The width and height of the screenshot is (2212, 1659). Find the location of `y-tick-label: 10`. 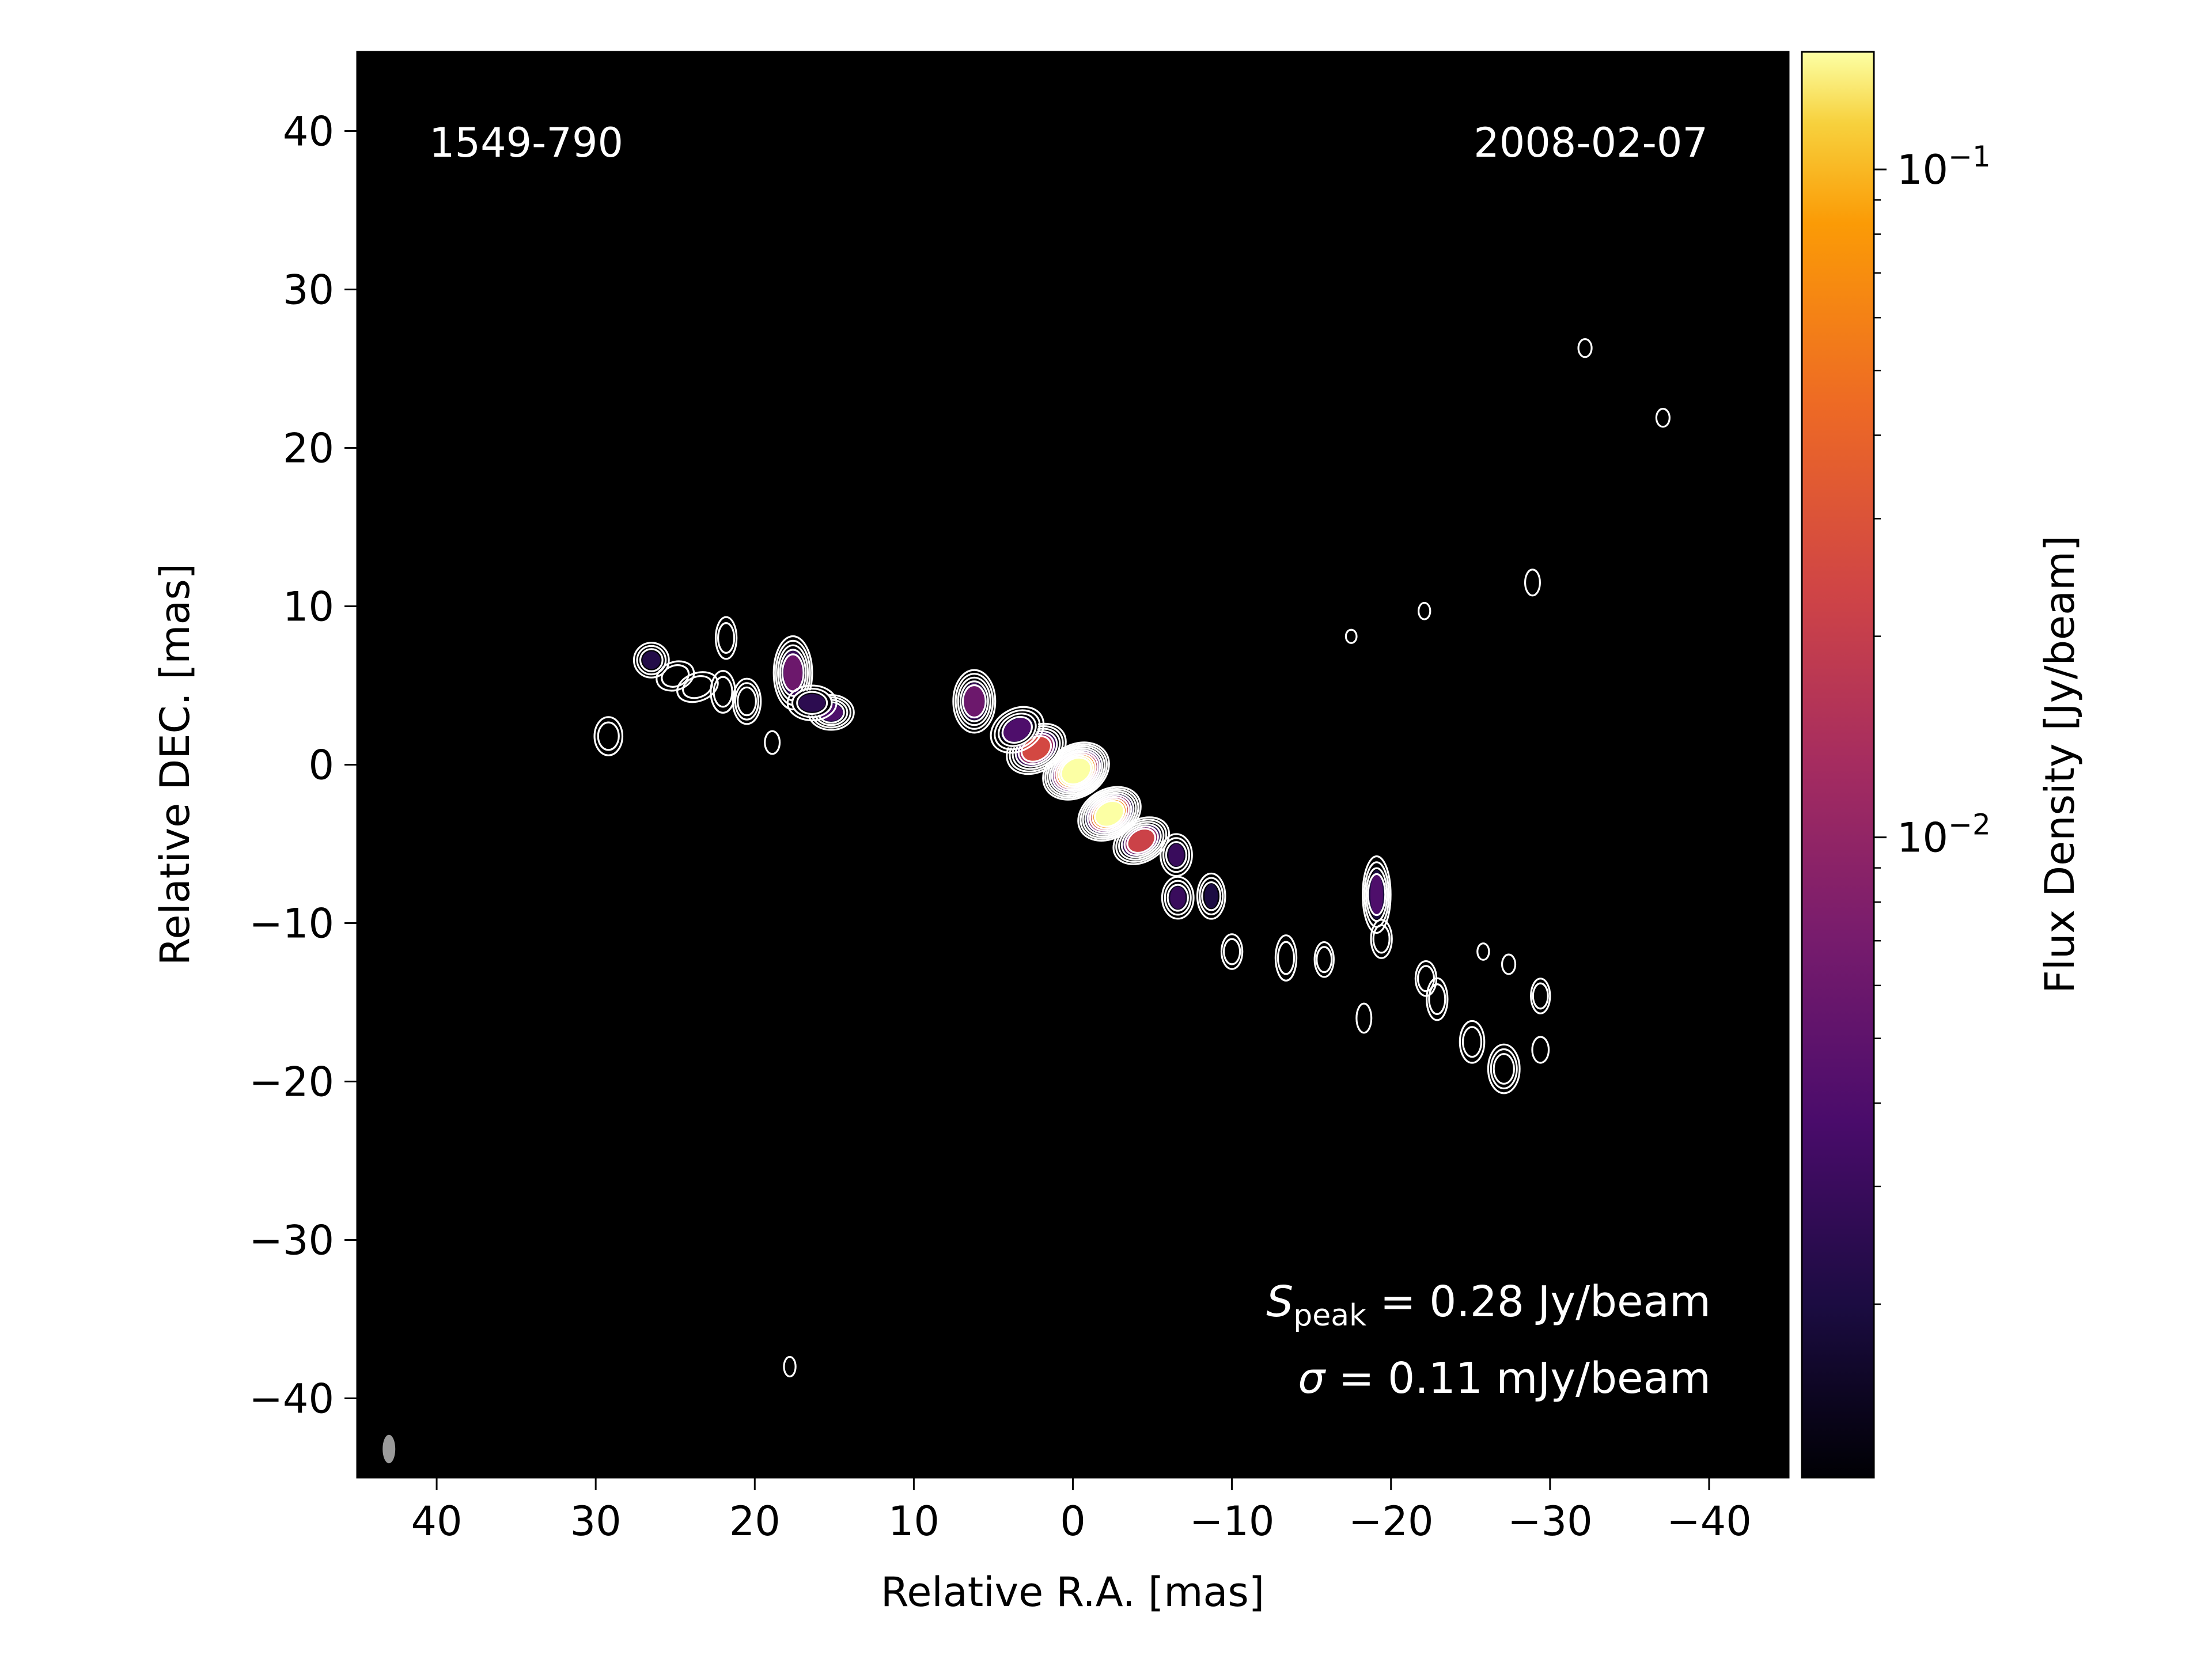

y-tick-label: 10 is located at coordinates (308, 607).